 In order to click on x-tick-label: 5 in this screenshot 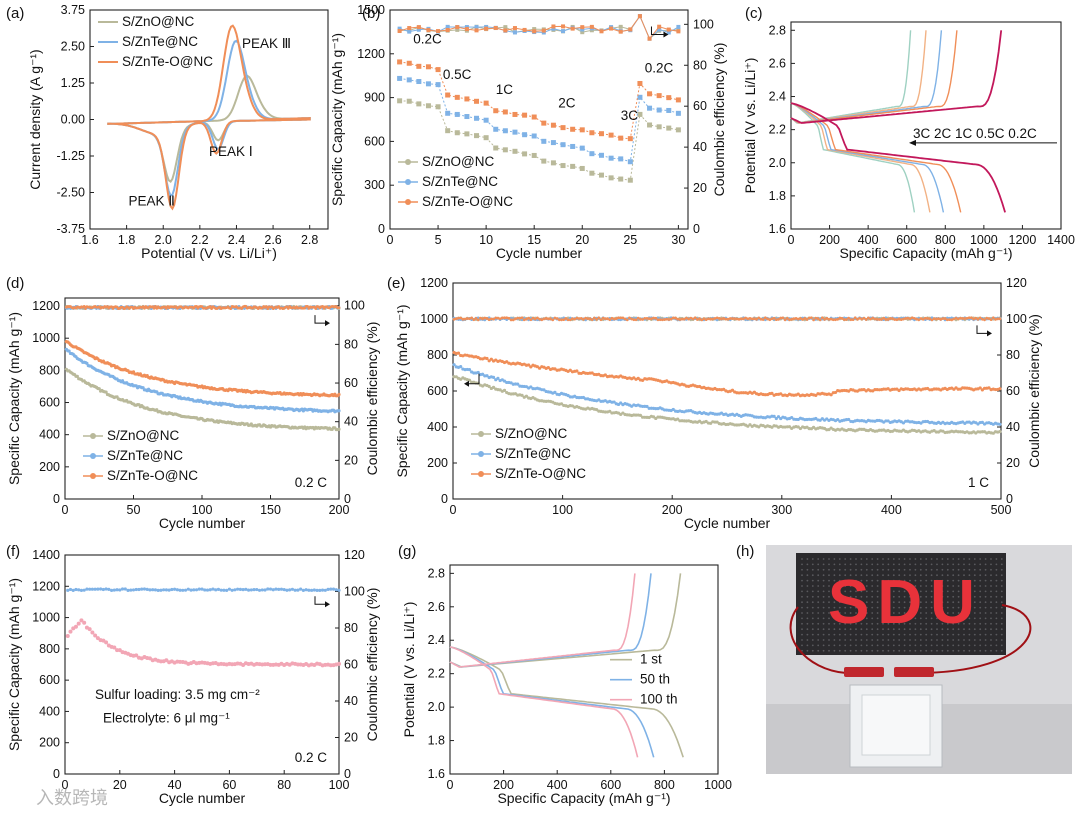, I will do `click(438, 240)`.